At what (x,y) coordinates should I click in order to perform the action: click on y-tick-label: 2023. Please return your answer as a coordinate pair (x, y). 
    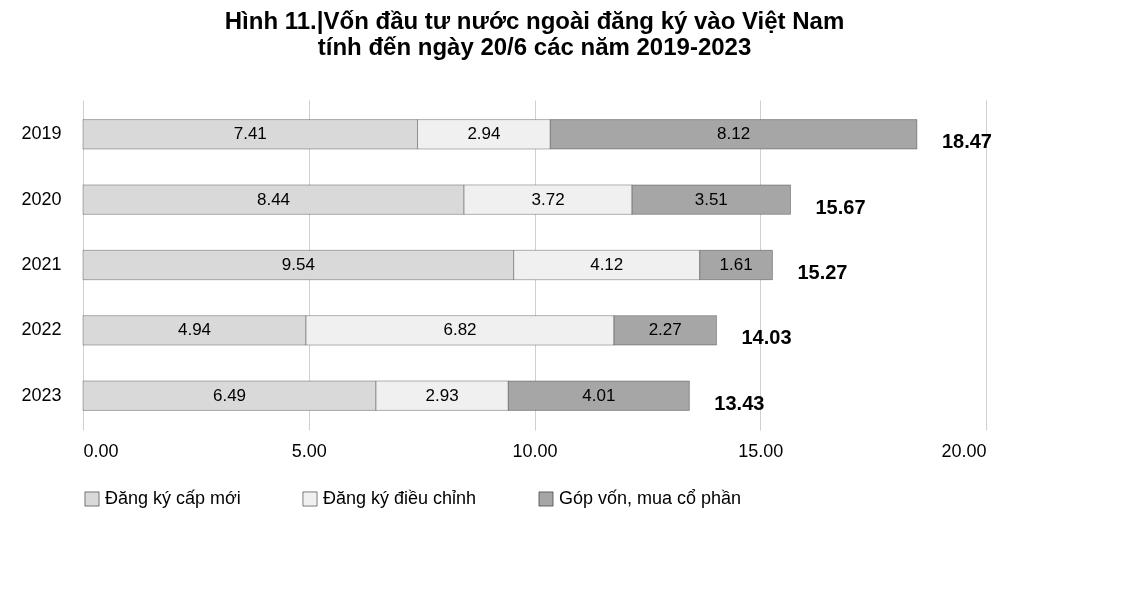
    Looking at the image, I should click on (41, 394).